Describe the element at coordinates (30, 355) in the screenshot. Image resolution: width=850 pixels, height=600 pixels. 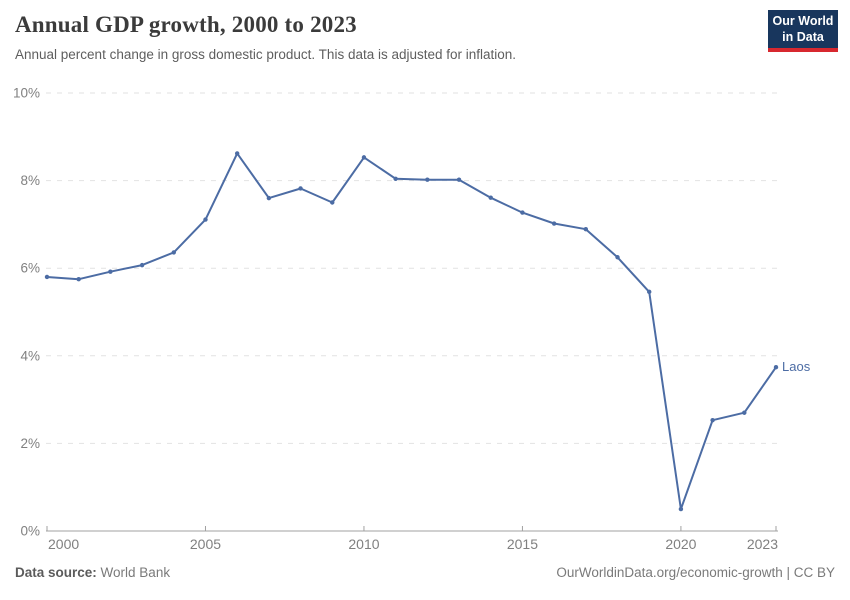
I see `y-tick-label: 4%` at that location.